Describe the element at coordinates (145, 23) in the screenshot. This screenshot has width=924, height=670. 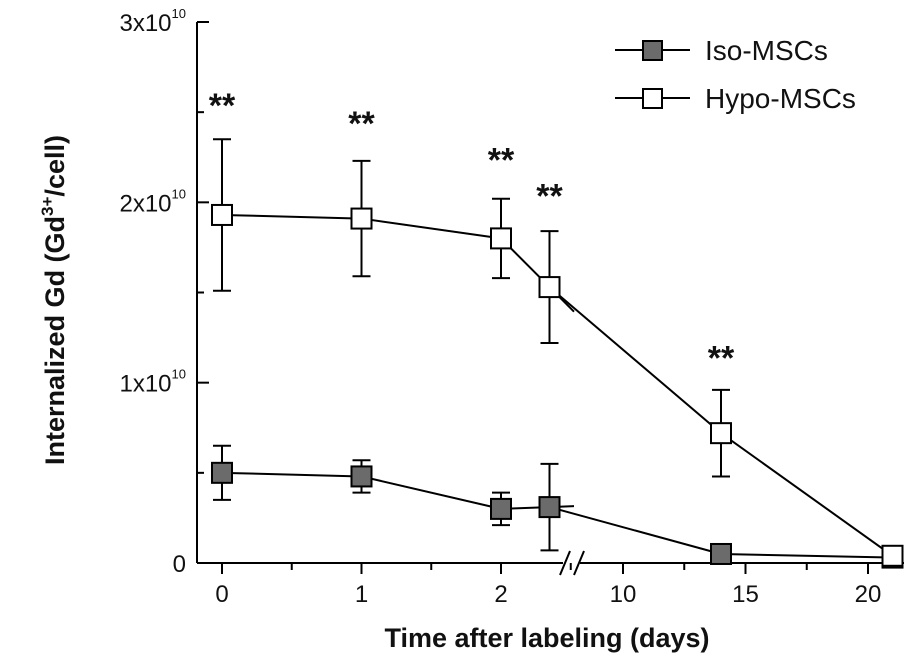
I see `y-tick-mantissa: 3x10` at that location.